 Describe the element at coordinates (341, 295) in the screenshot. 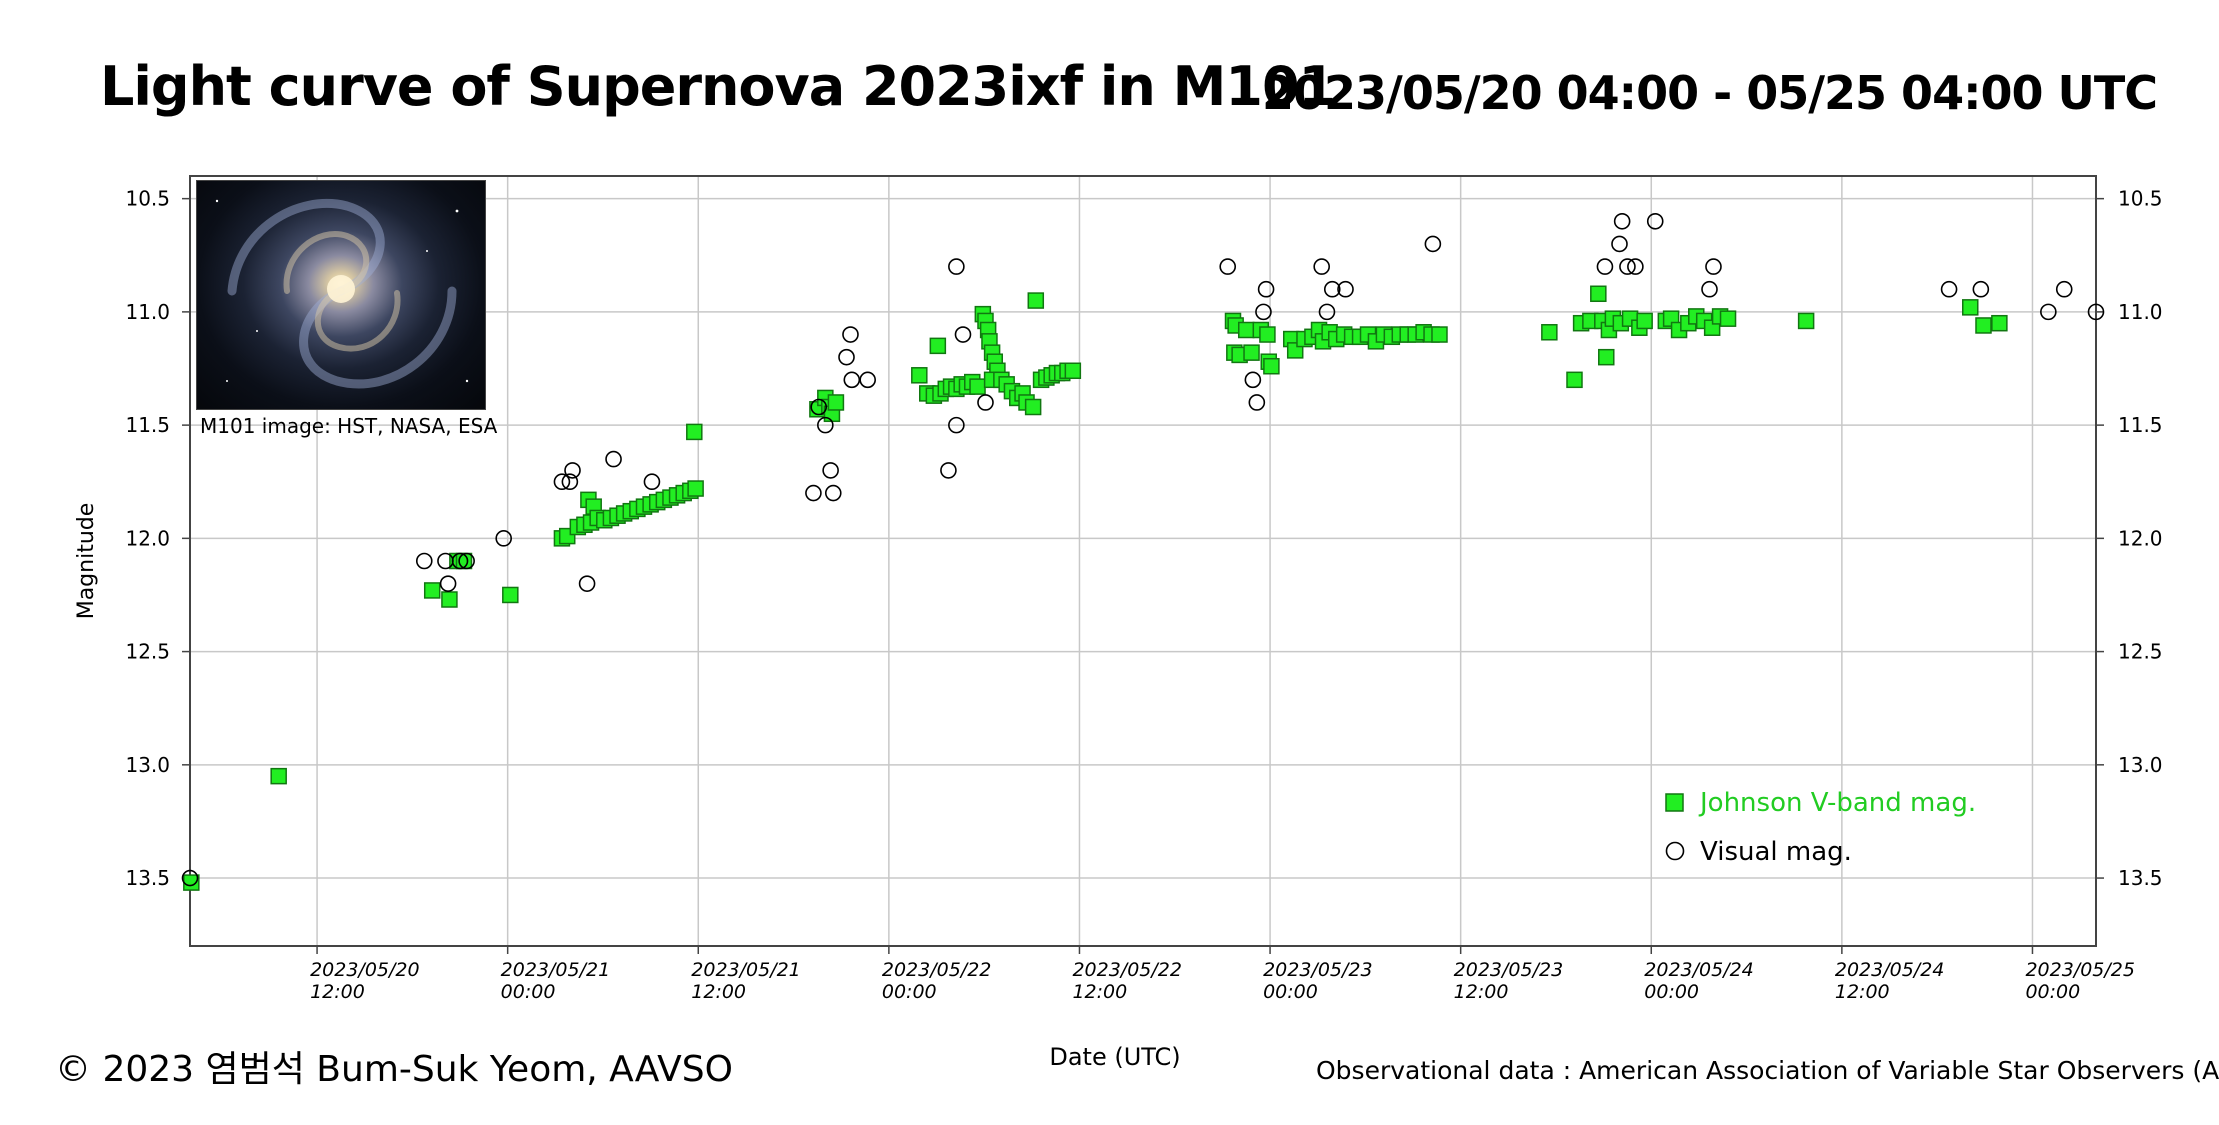

I see `galaxy-image` at that location.